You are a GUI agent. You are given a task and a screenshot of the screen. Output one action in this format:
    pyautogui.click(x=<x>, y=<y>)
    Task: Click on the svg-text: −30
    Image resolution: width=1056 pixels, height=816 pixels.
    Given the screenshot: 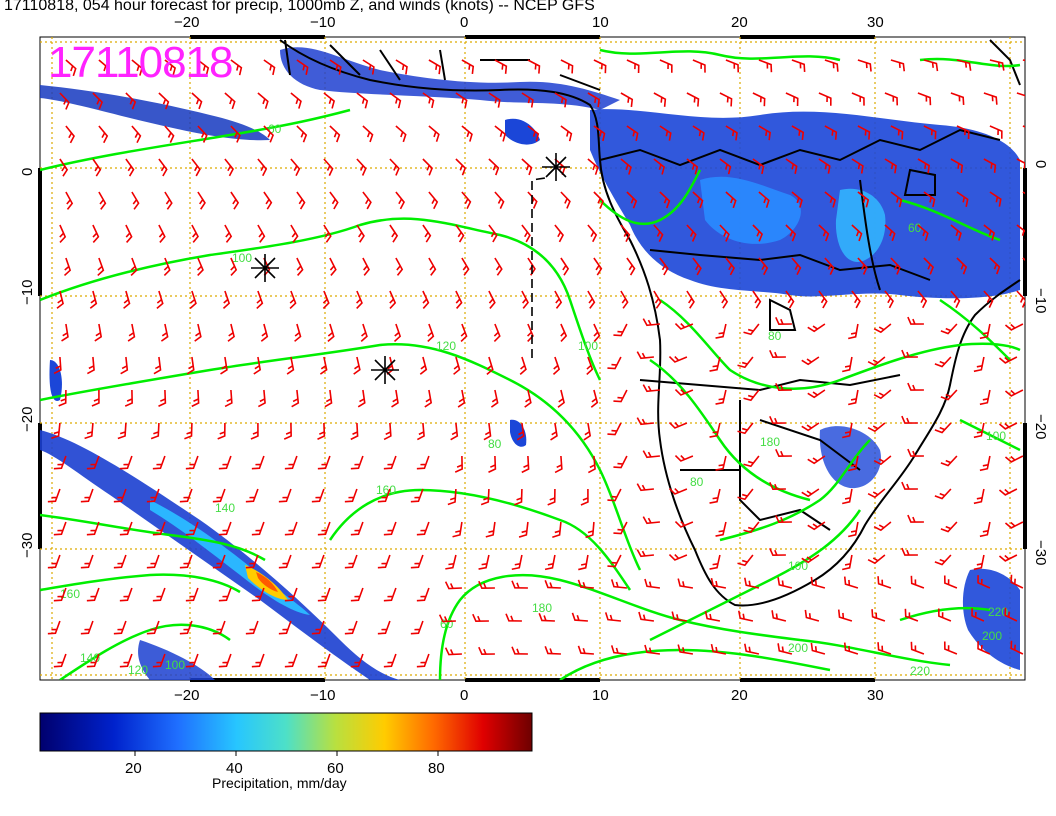 What is the action you would take?
    pyautogui.click(x=27, y=545)
    